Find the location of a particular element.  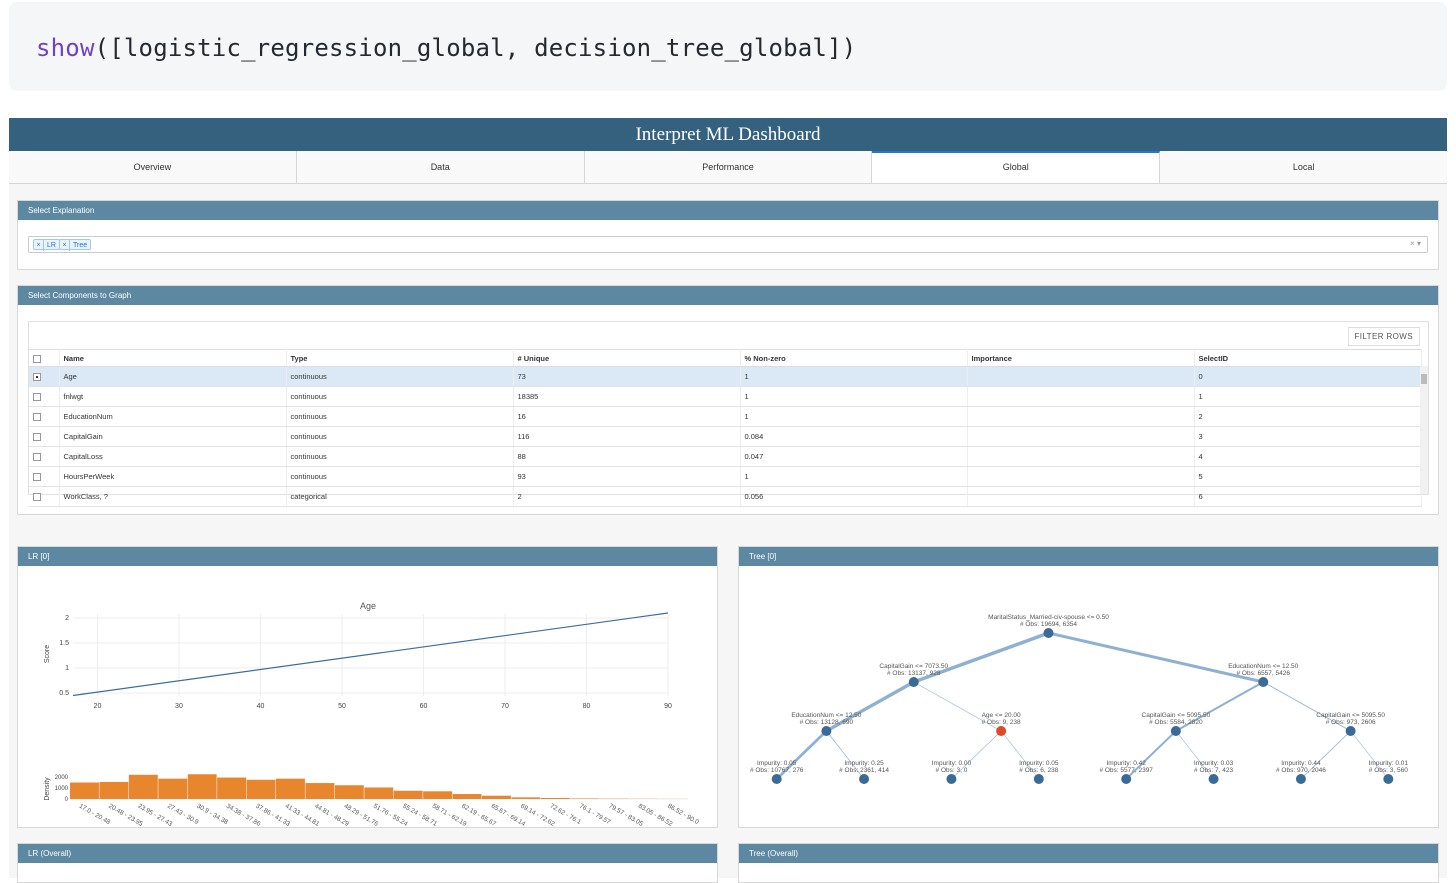

explanation-multiselect: ×LR ×Tree × ▾ is located at coordinates (728, 244).